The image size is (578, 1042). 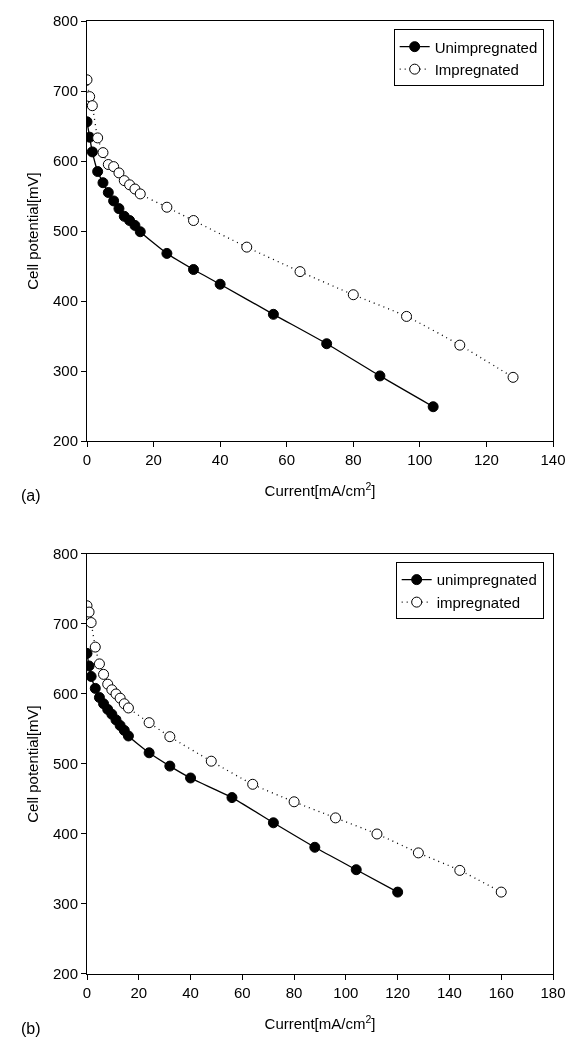 I want to click on legend-label: impregnated, so click(x=478, y=602).